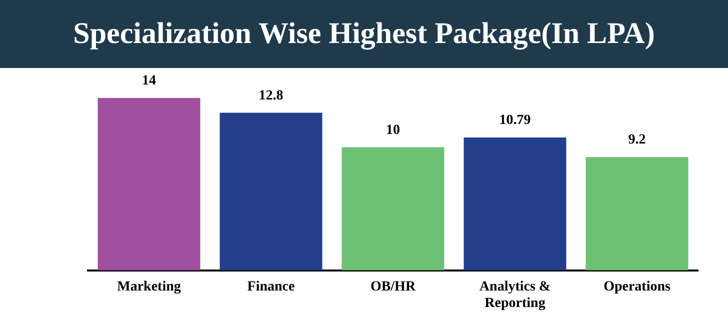 Image resolution: width=728 pixels, height=320 pixels. Describe the element at coordinates (271, 96) in the screenshot. I see `data-label: 12.8` at that location.